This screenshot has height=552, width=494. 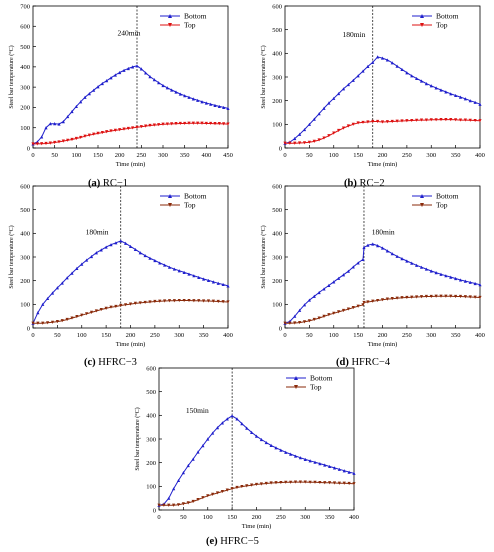 What do you see at coordinates (11, 76) in the screenshot?
I see `y-axis-label: Steel bar temperature (°C)` at bounding box center [11, 76].